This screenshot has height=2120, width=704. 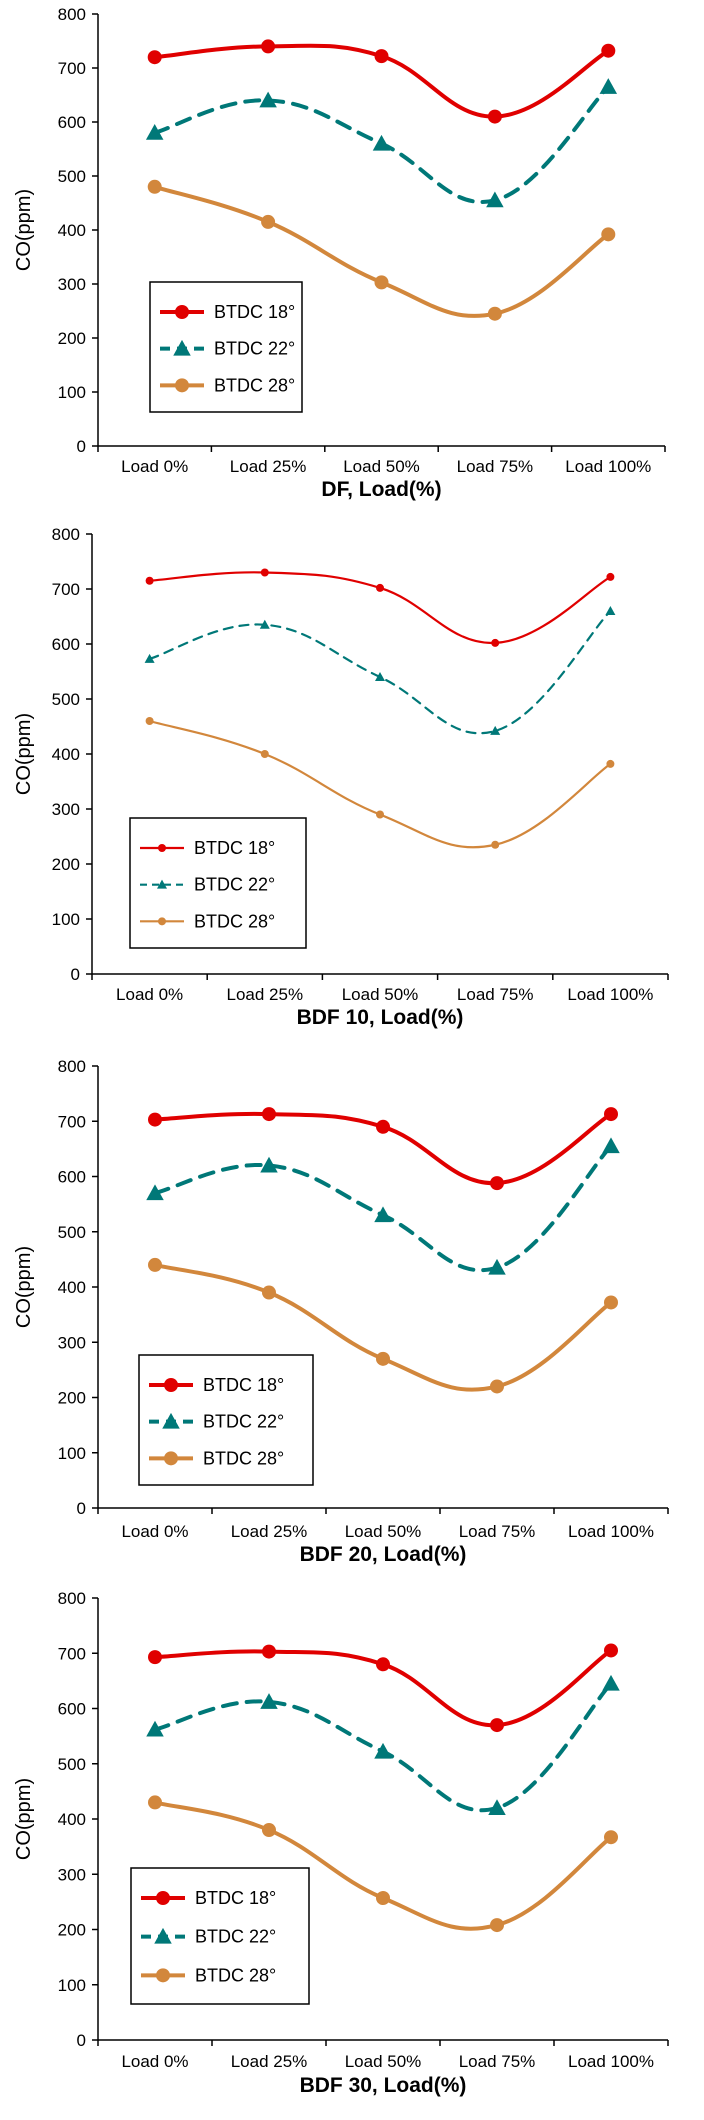 What do you see at coordinates (66, 589) in the screenshot?
I see `y-tick-label: 700` at bounding box center [66, 589].